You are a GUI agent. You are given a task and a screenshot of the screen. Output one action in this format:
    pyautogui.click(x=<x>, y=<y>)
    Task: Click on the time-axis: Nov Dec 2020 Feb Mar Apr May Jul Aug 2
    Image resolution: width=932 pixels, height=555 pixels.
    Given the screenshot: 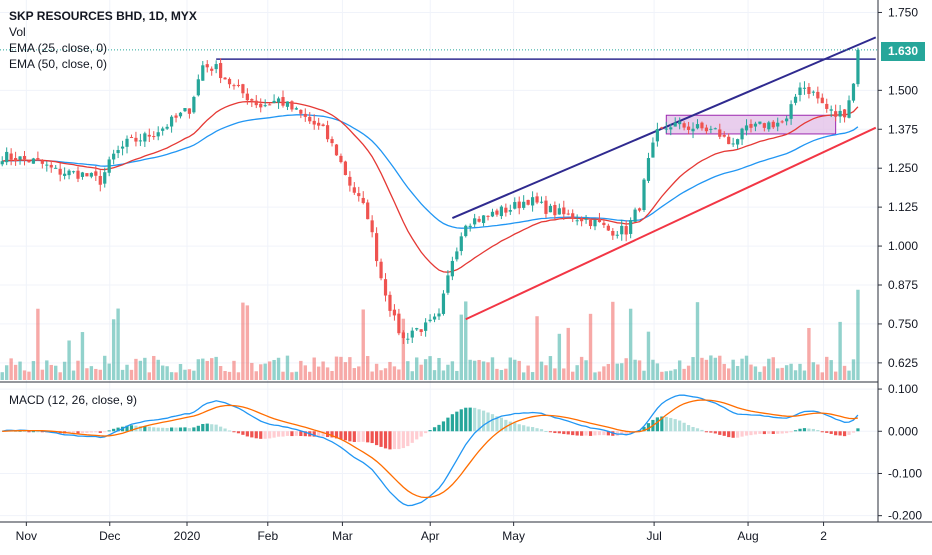 What is the action you would take?
    pyautogui.click(x=422, y=532)
    